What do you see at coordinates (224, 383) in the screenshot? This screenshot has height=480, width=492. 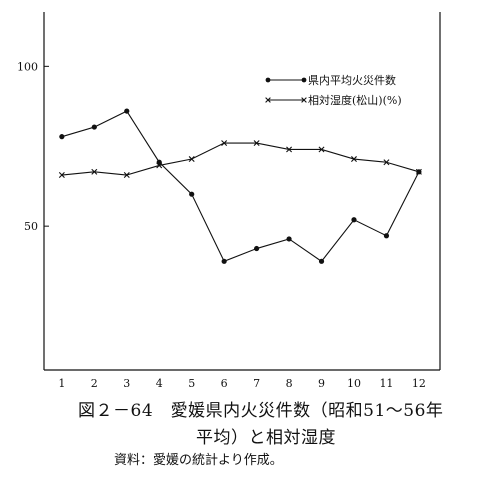 I see `x-tick-label: 6` at bounding box center [224, 383].